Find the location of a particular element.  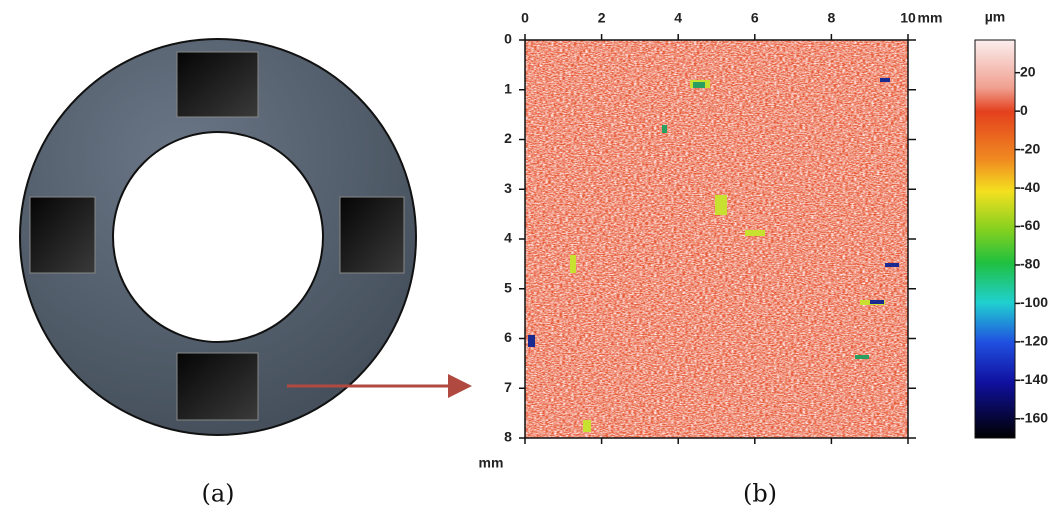

y-tick-label: 4 is located at coordinates (508, 238).